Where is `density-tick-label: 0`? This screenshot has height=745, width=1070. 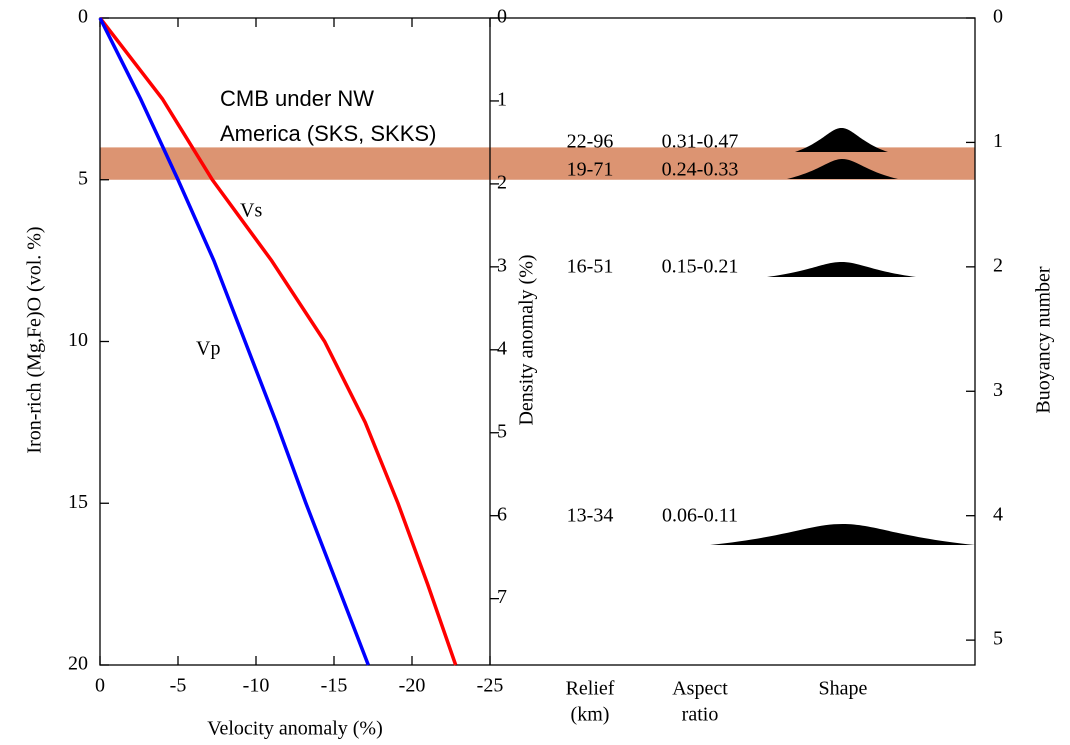 density-tick-label: 0 is located at coordinates (502, 17).